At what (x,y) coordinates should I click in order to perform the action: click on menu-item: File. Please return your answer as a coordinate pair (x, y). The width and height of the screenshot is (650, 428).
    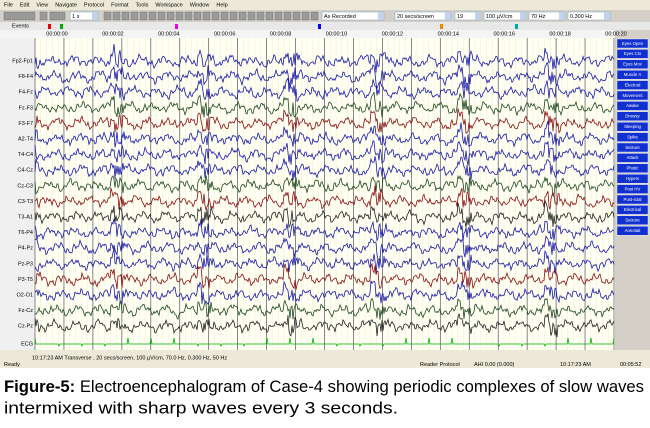
    Looking at the image, I should click on (8, 5).